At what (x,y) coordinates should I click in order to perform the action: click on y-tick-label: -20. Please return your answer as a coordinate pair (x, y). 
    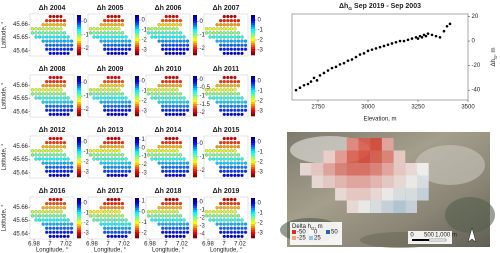
    Looking at the image, I should click on (476, 66).